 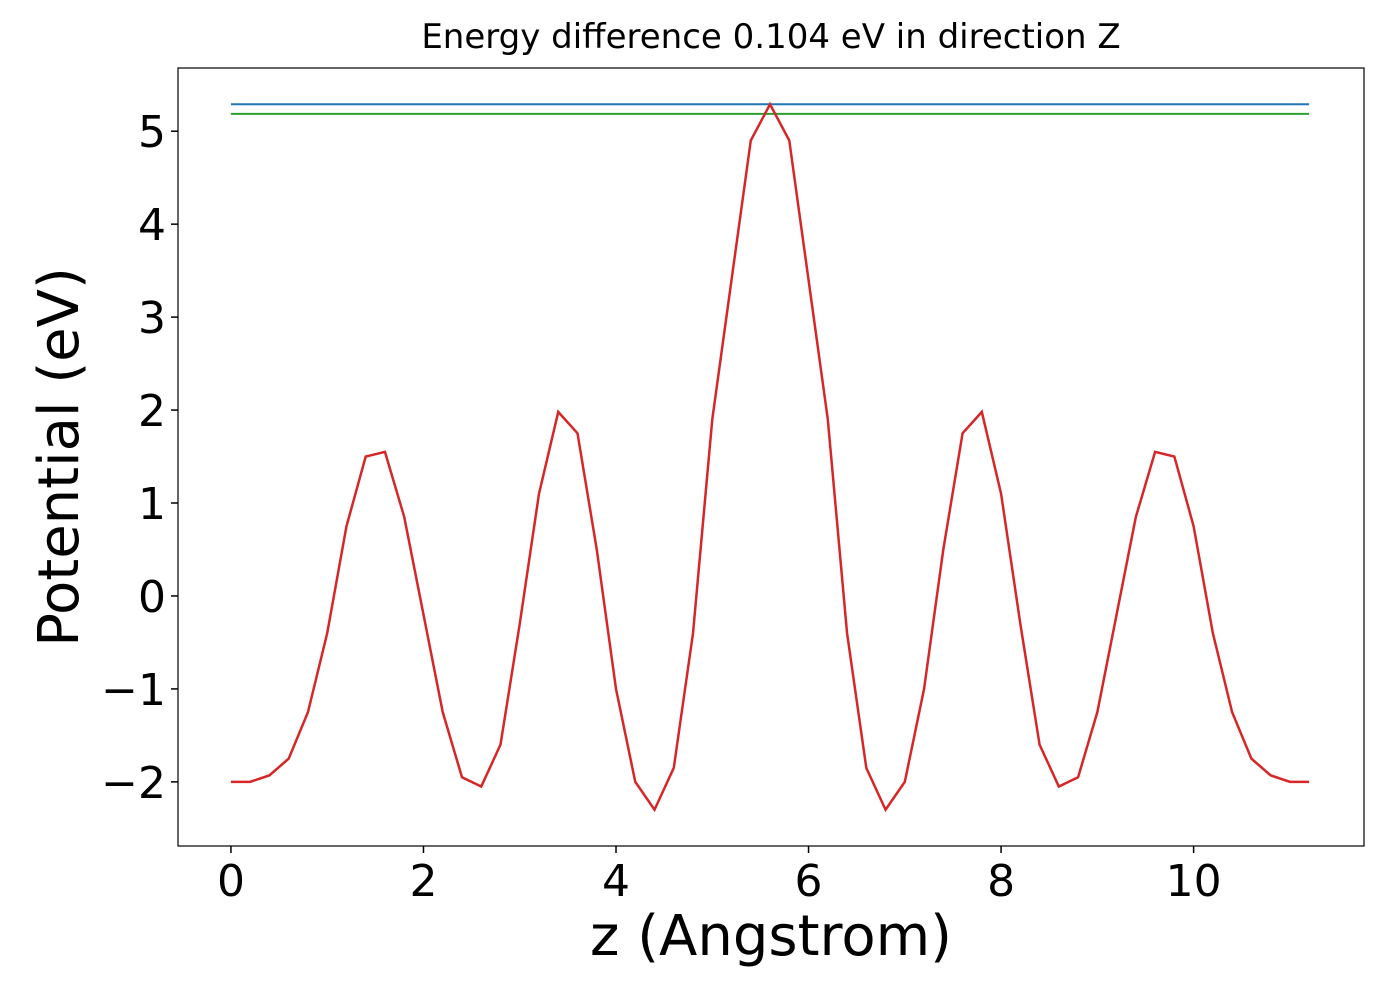 I want to click on x-tick-label: 8, so click(x=1001, y=881).